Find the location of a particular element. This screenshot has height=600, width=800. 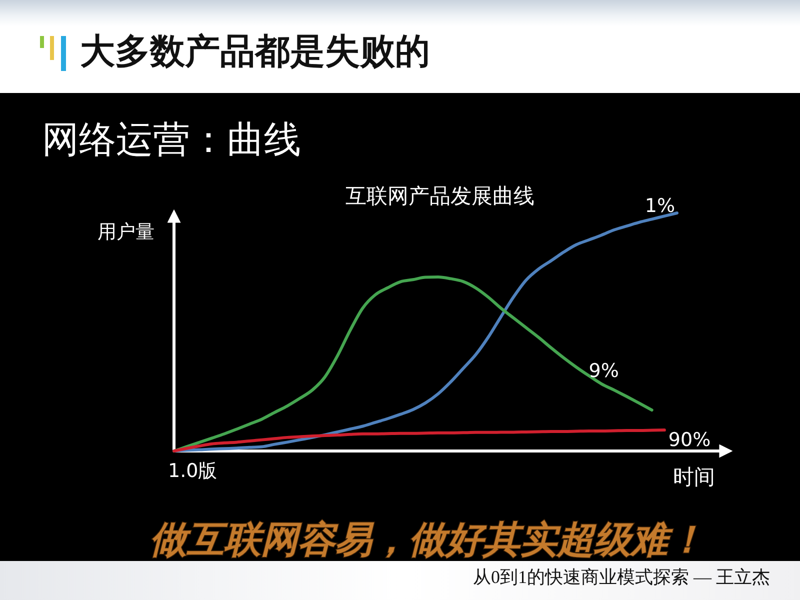

text: 网络运营：曲线 is located at coordinates (171, 139).